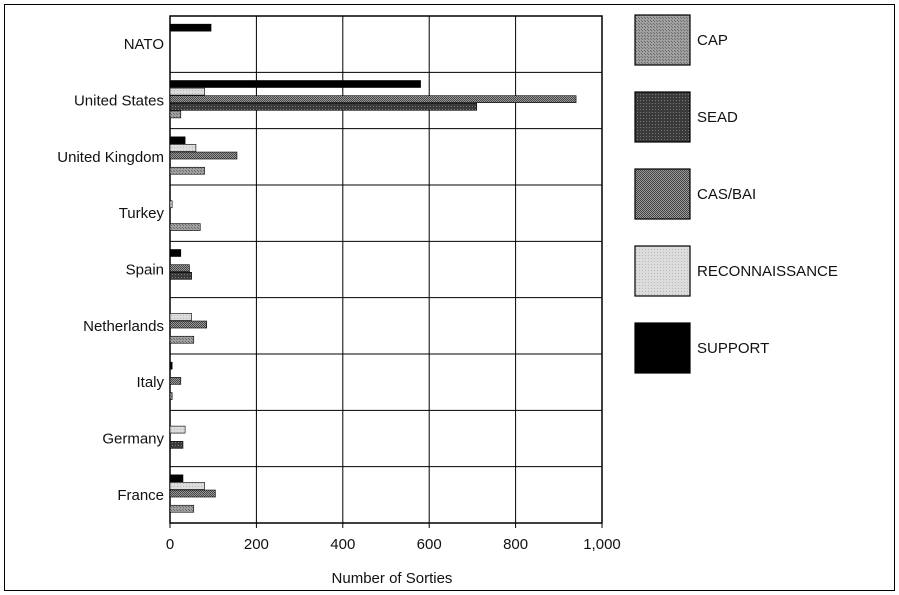  I want to click on bar-reconnaissance-turkey, so click(171, 204).